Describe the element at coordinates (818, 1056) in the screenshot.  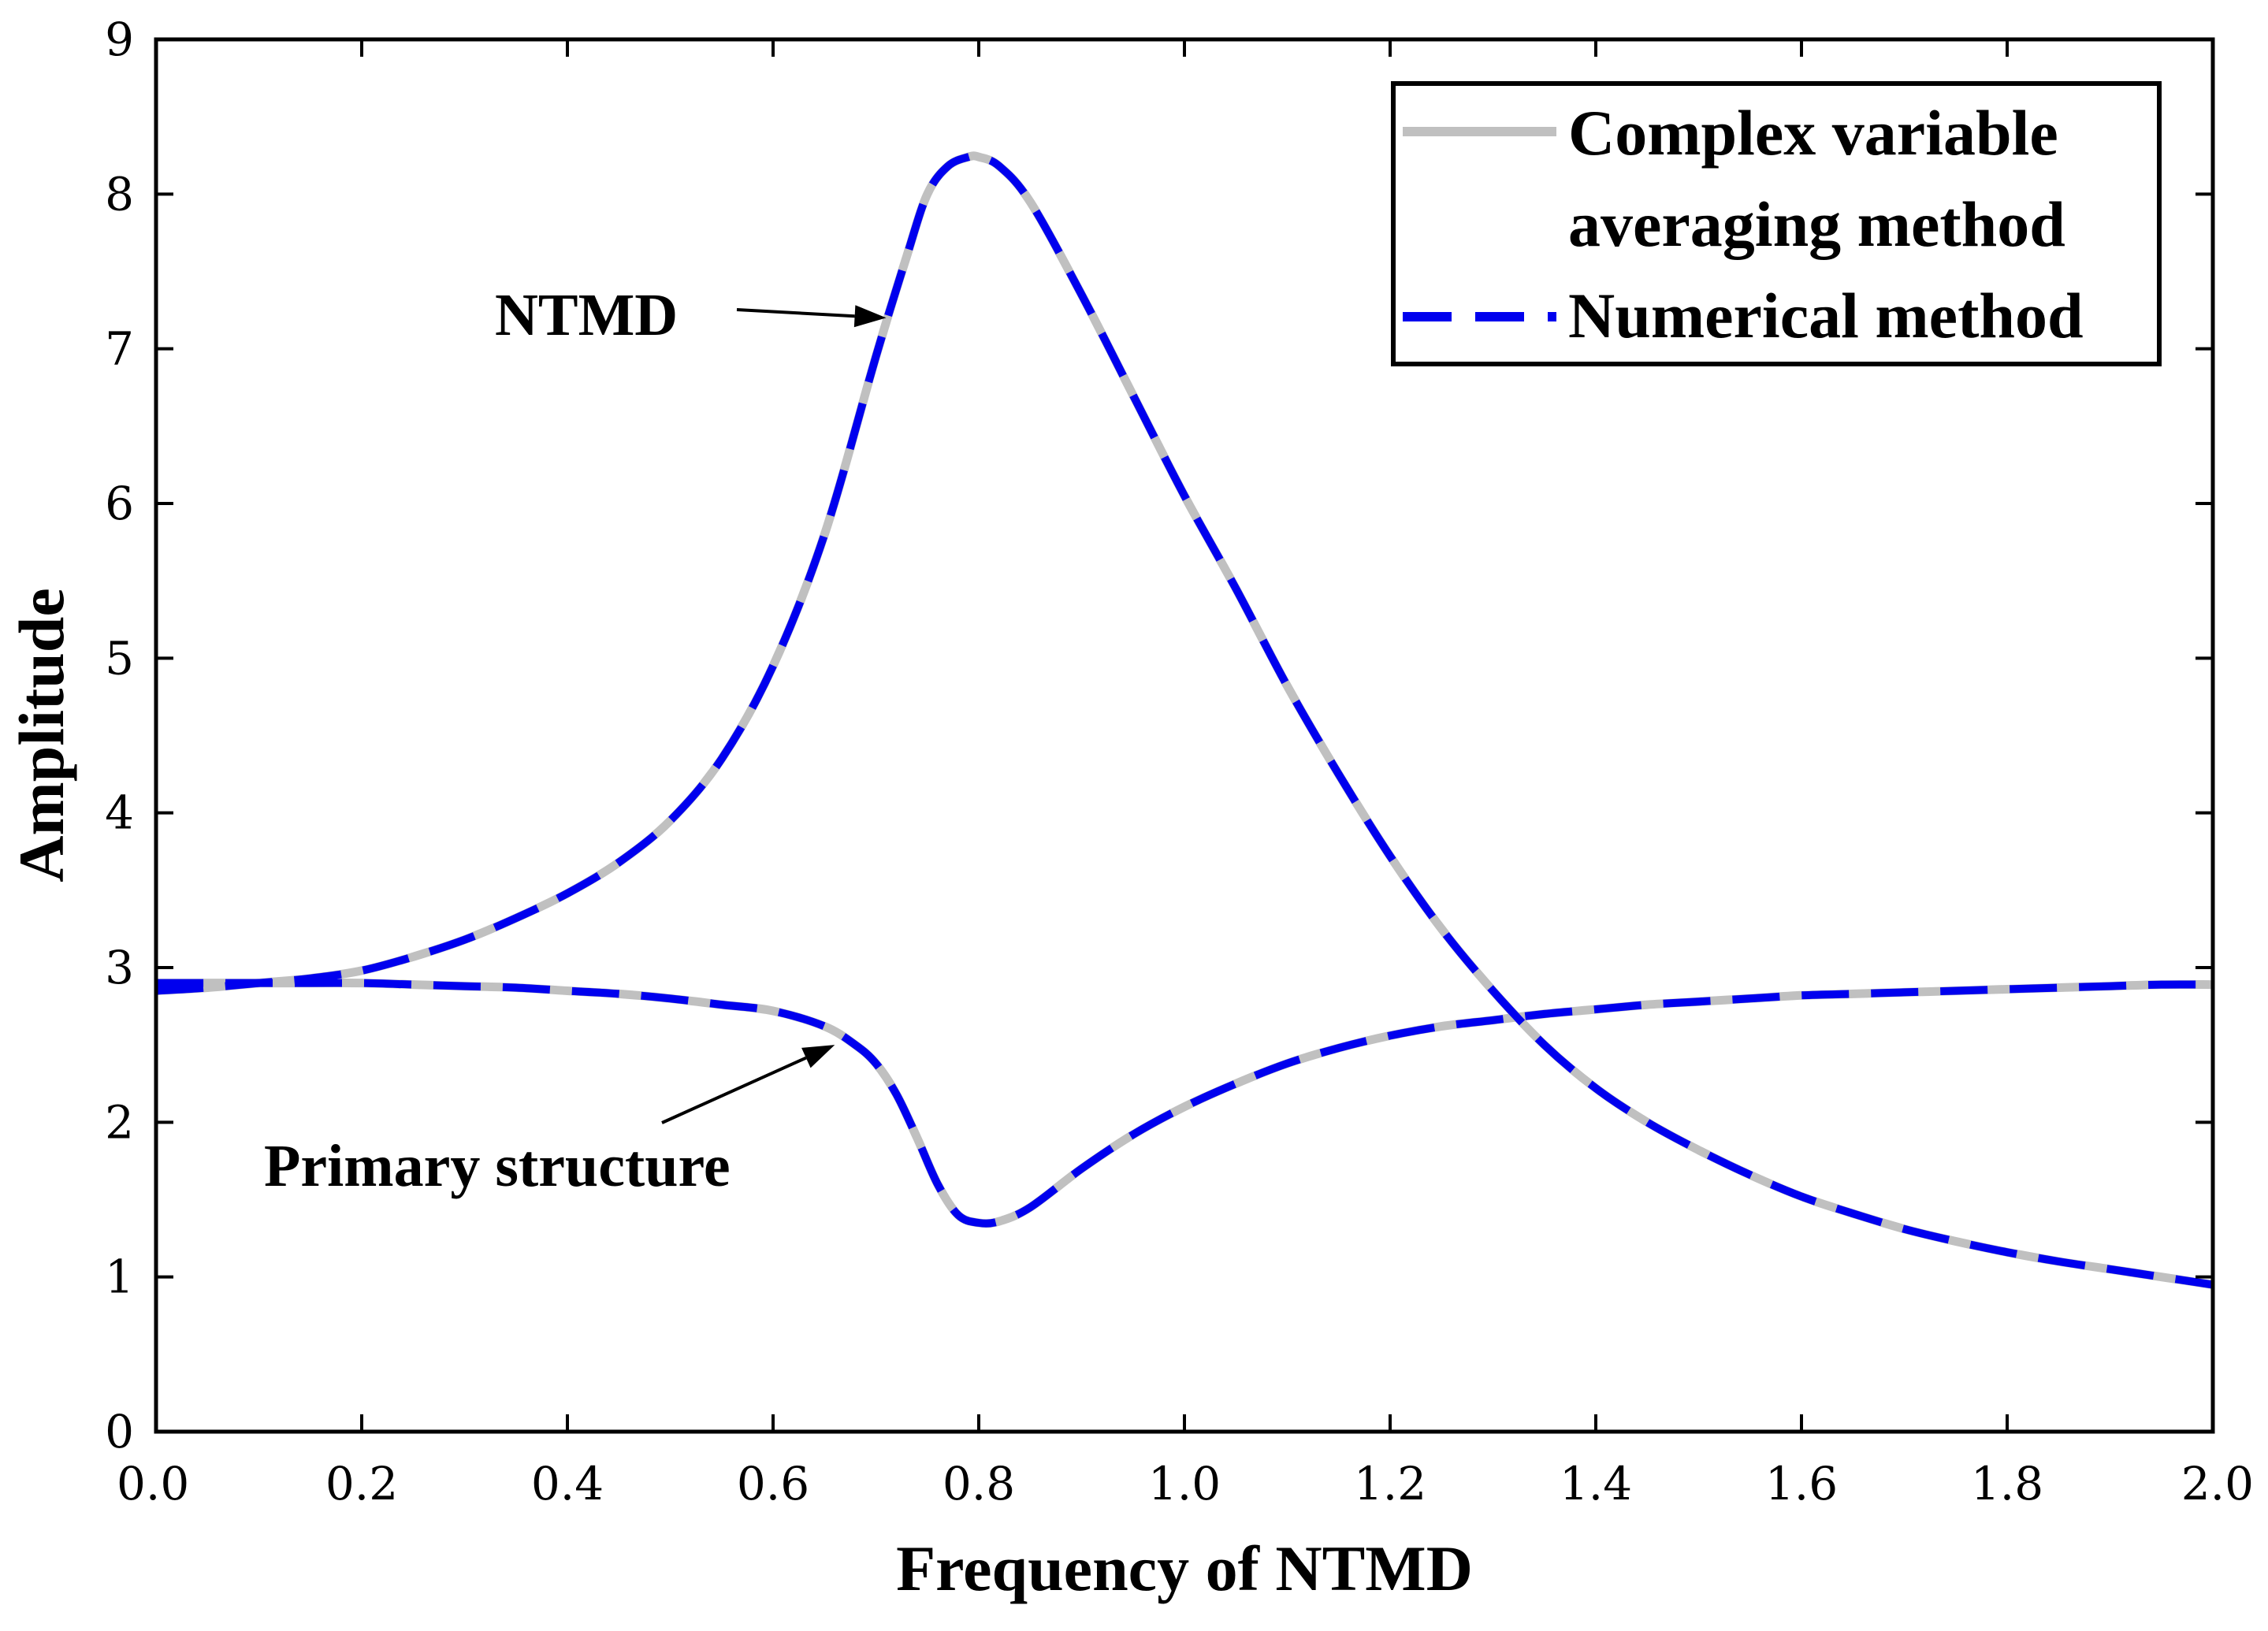
I see `annotation-primary-arrowhead` at that location.